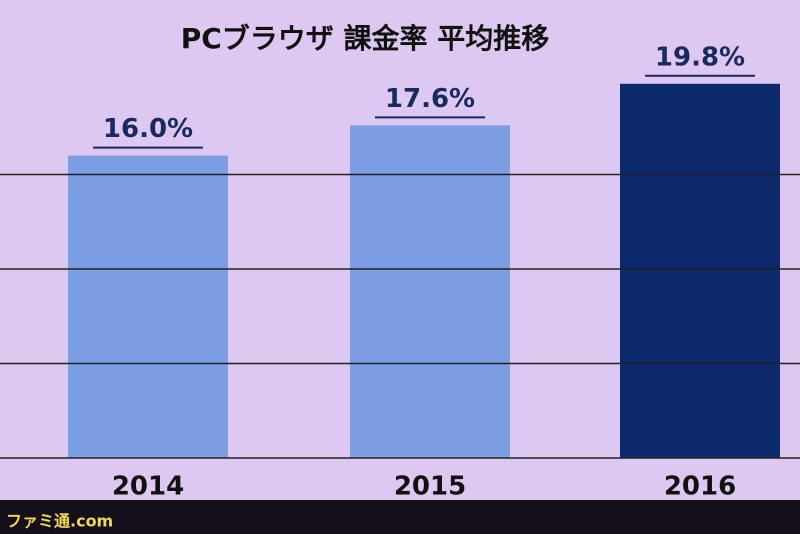  I want to click on value-label: 17.6%, so click(430, 99).